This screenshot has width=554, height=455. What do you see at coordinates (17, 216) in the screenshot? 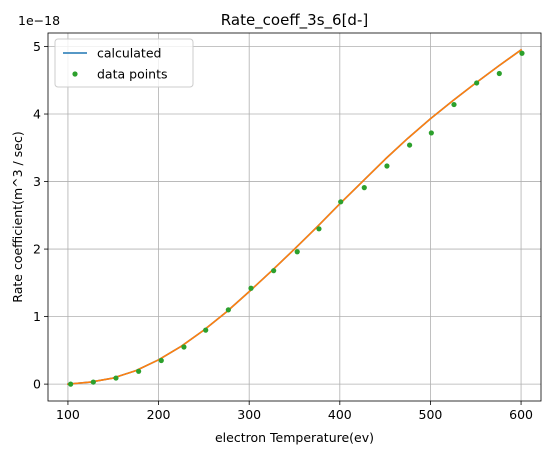
I see `y-axis-label: Rate coefficient(m^3 / sec)` at bounding box center [17, 216].